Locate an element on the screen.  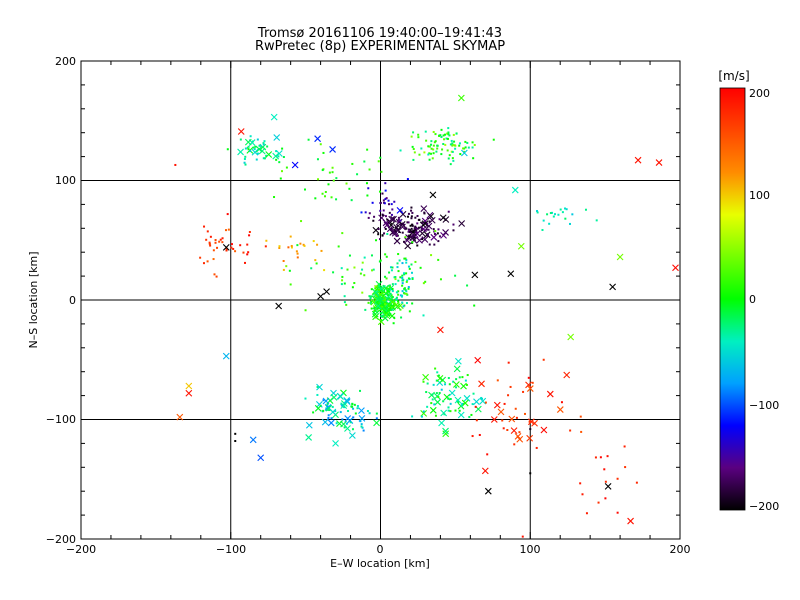
x-tick-label: −100 is located at coordinates (231, 549).